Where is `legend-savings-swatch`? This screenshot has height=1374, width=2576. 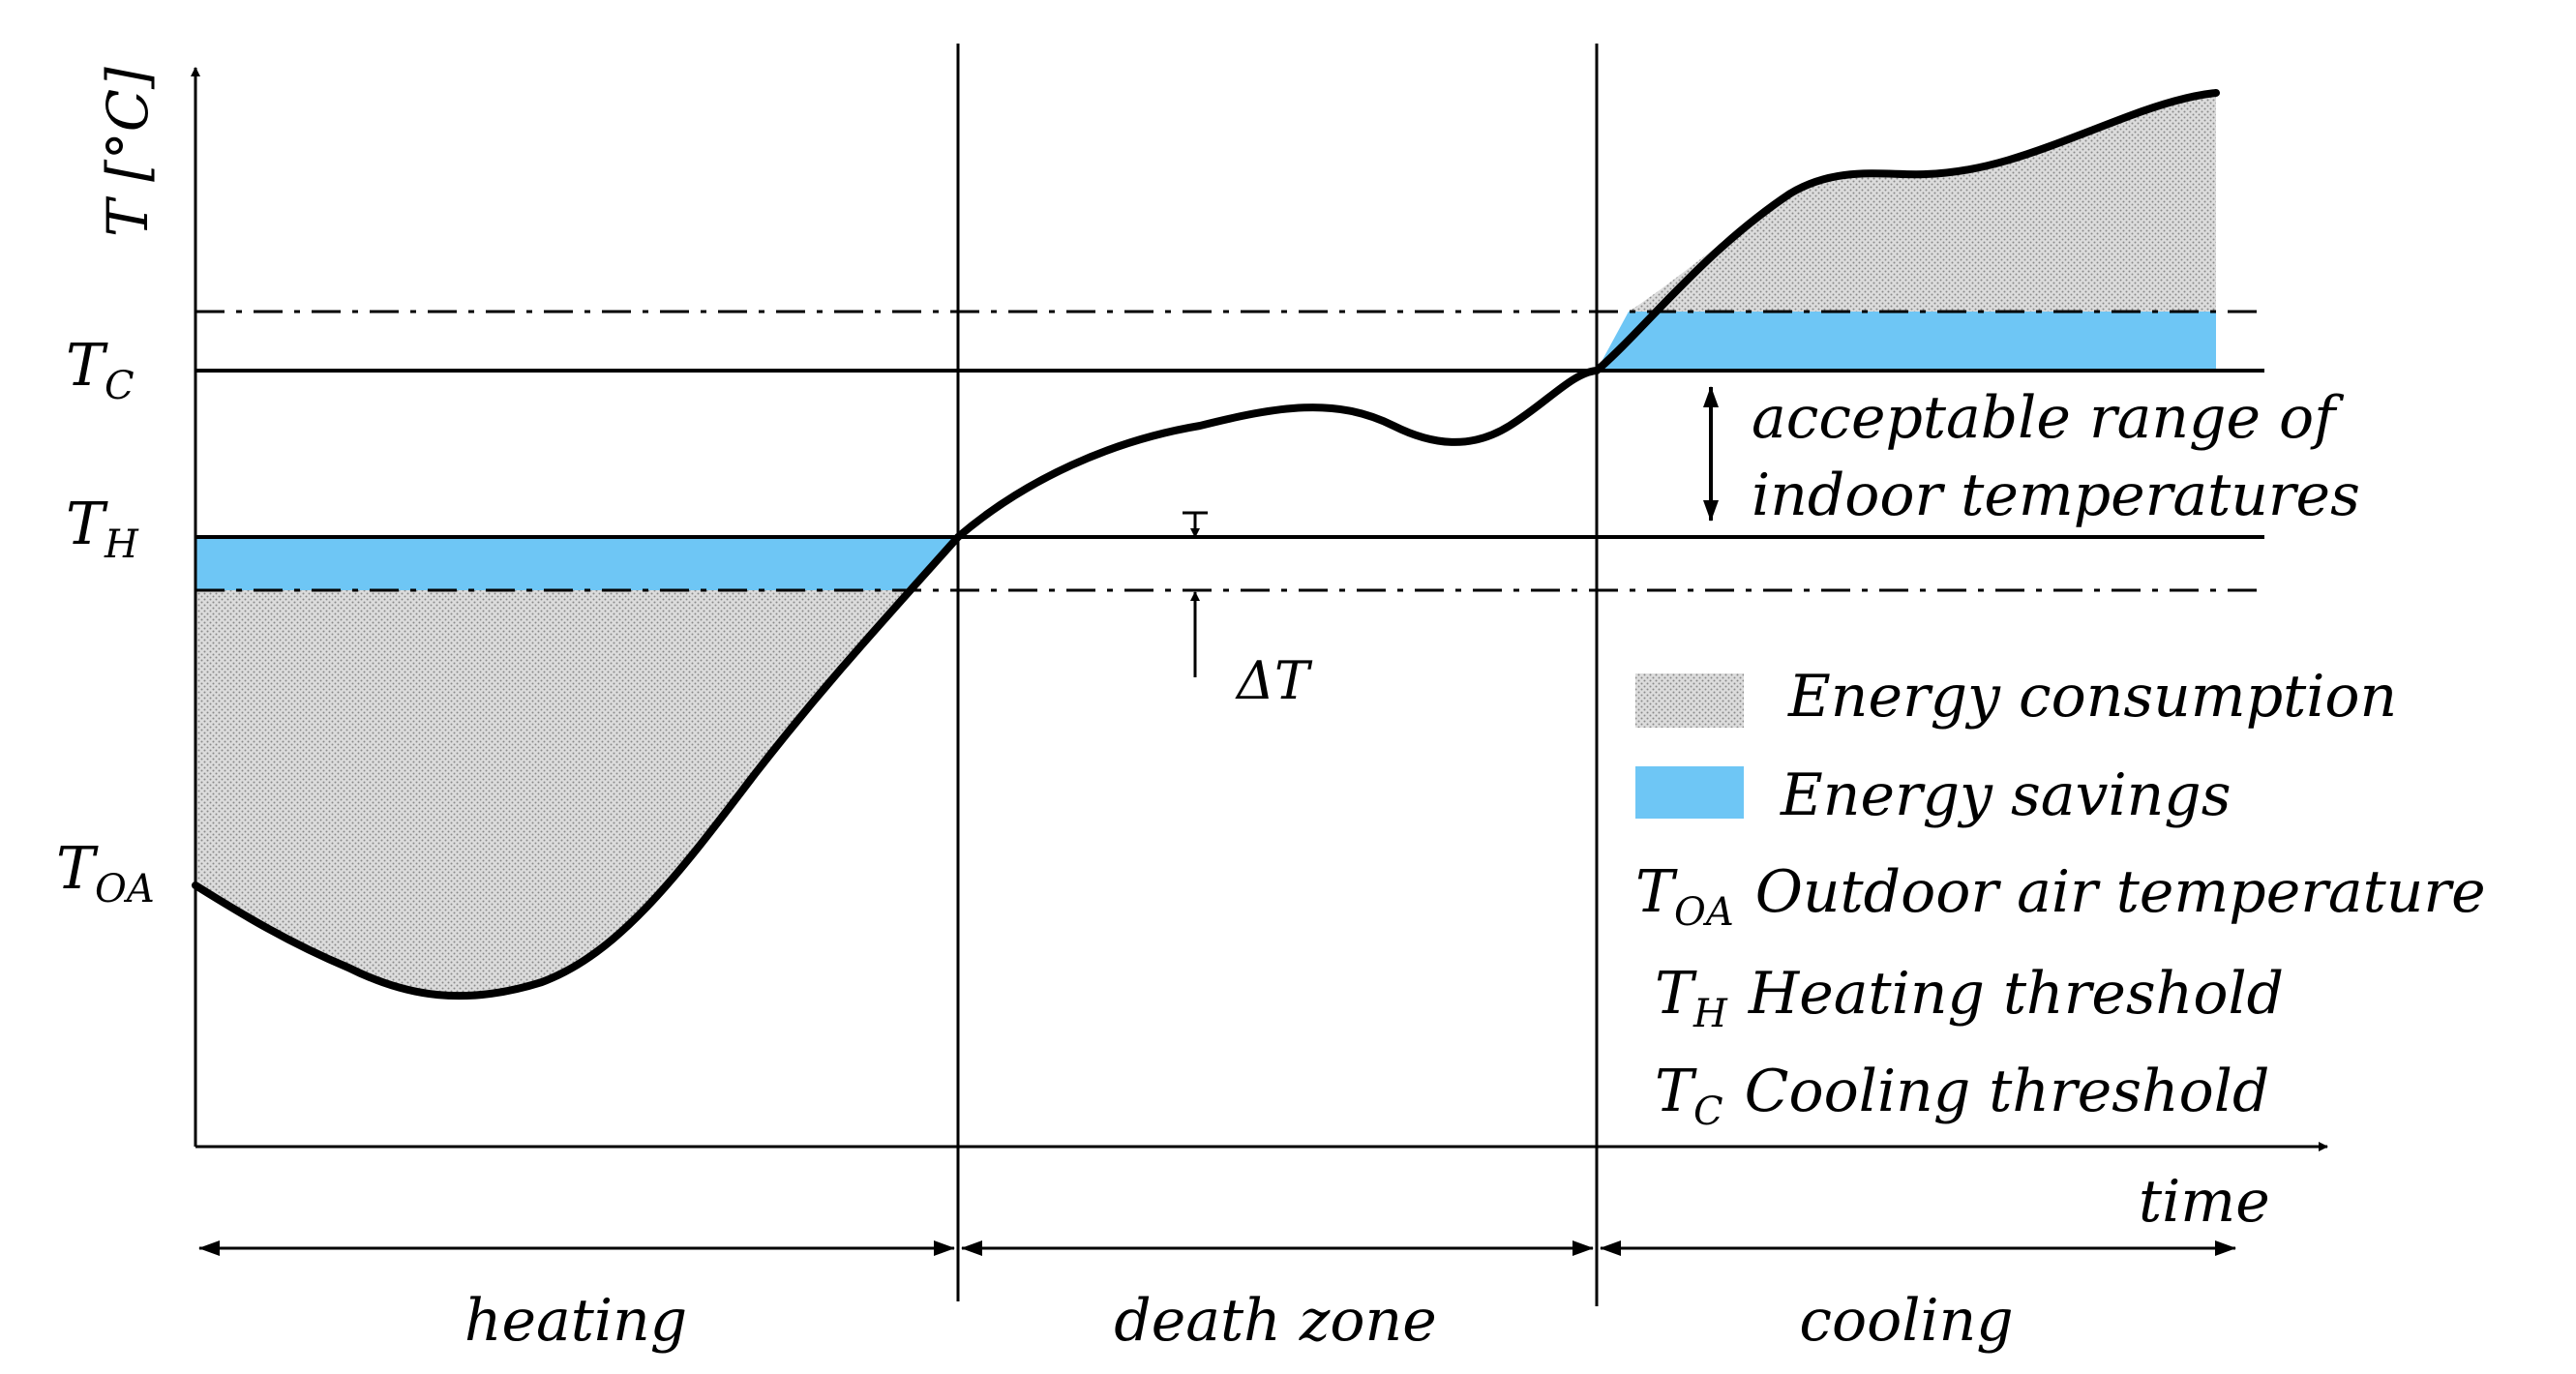 legend-savings-swatch is located at coordinates (1689, 793).